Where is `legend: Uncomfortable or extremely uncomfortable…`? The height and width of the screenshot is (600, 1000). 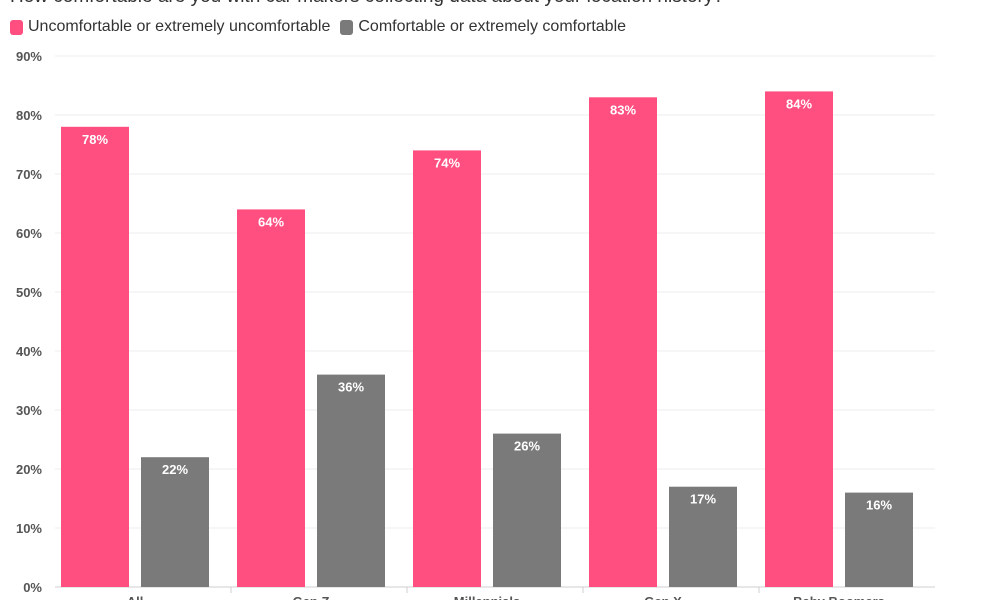 legend: Uncomfortable or extremely uncomfortable… is located at coordinates (323, 27).